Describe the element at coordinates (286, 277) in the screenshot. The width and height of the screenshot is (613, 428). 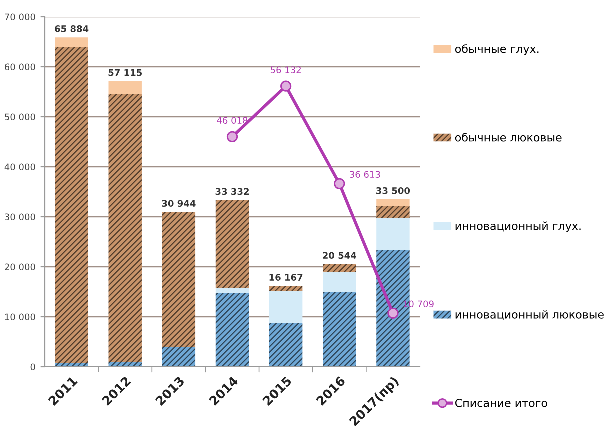
I see `total-label: 16 167` at that location.